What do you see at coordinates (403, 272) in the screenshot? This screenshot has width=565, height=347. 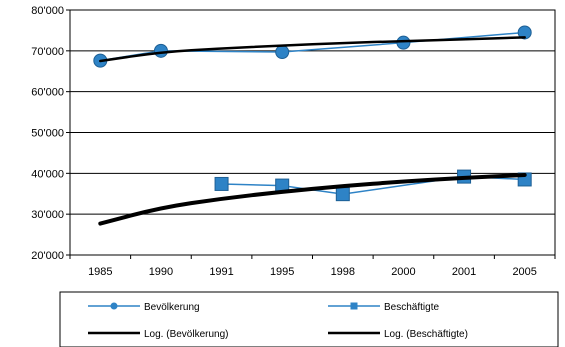 I see `x-tick-label: 2000` at bounding box center [403, 272].